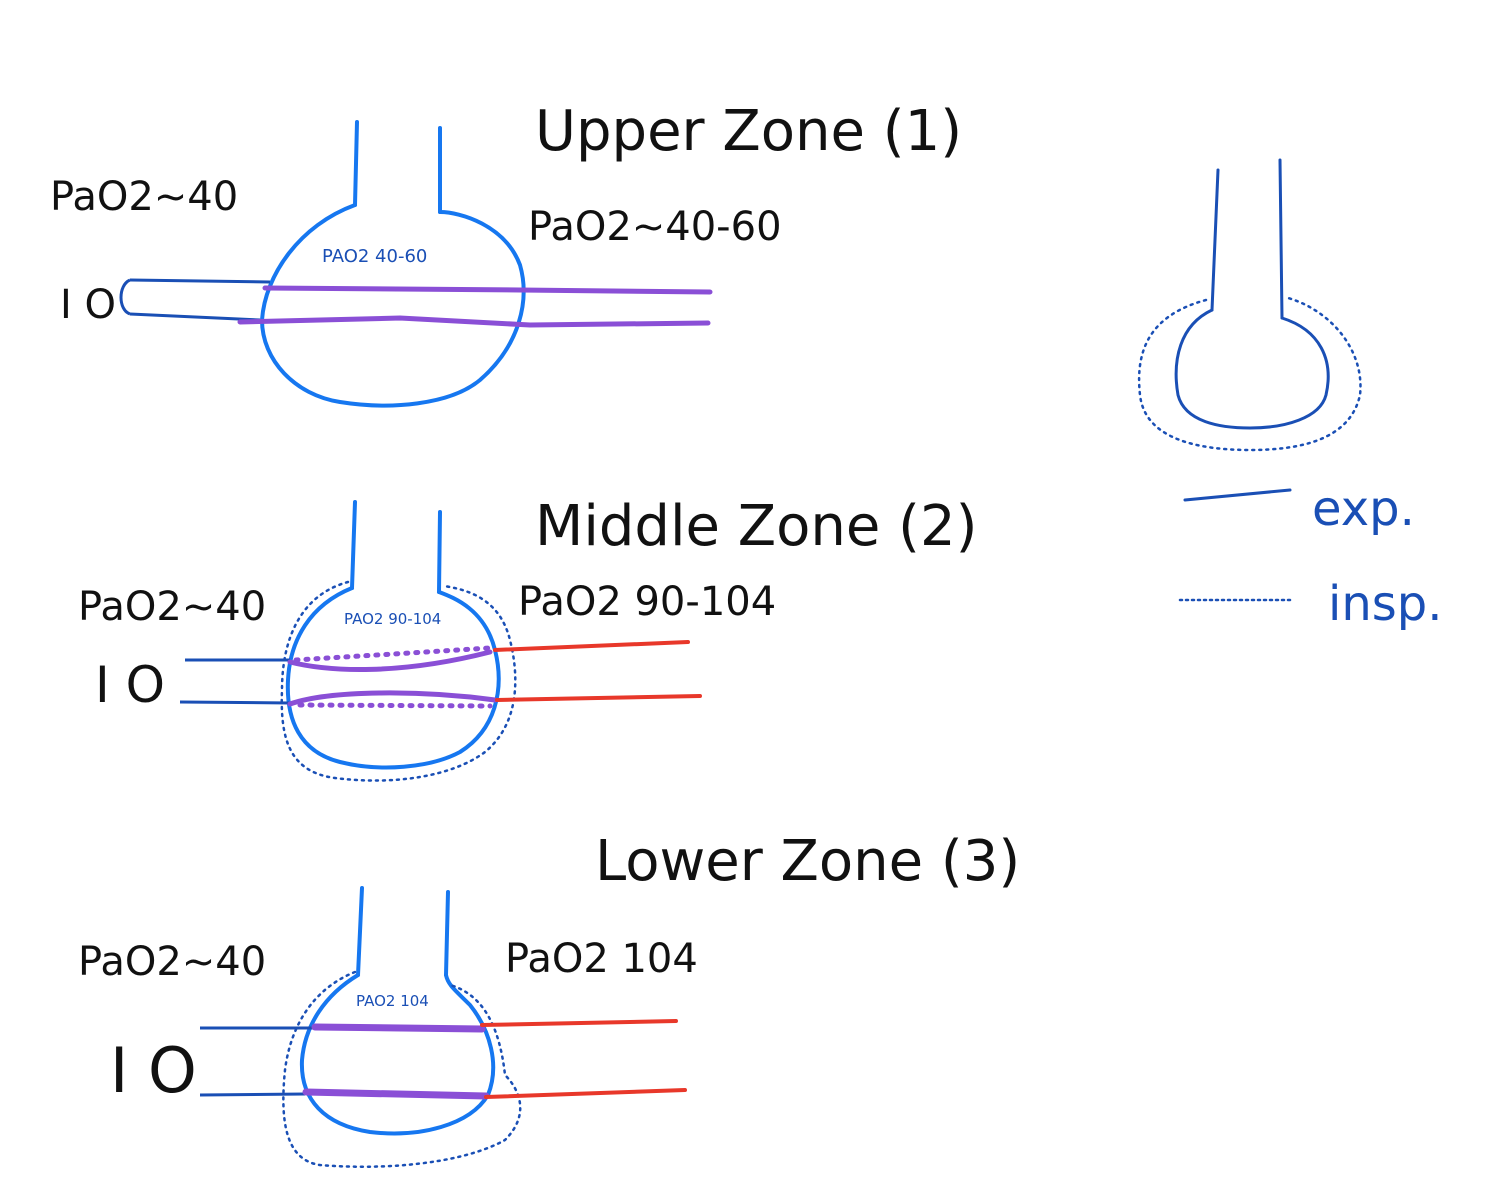 Image resolution: width=1512 pixels, height=1196 pixels. I want to click on zone-title: Upper Zone (1), so click(748, 131).